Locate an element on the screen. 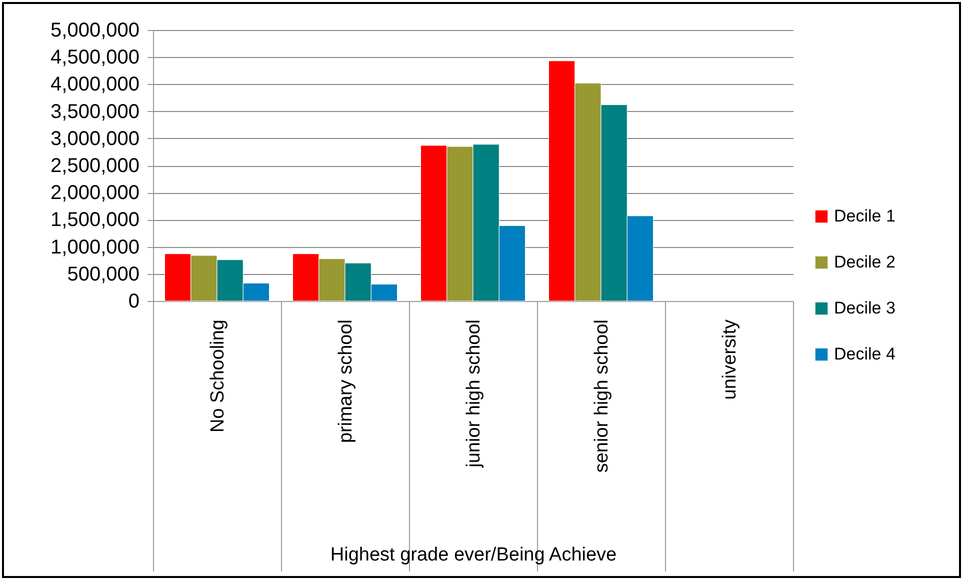  x-tick-label: university is located at coordinates (730, 359).